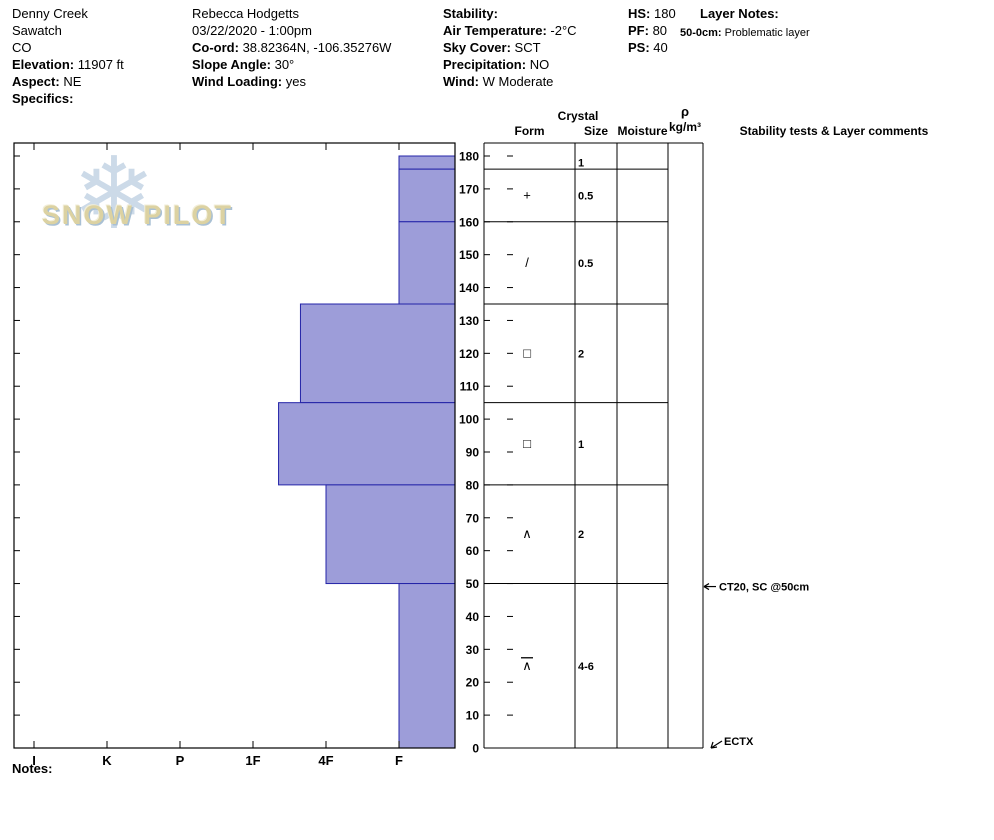 Image resolution: width=994 pixels, height=840 pixels. I want to click on observer-name-text: Rebecca Hodgetts, so click(245, 13).